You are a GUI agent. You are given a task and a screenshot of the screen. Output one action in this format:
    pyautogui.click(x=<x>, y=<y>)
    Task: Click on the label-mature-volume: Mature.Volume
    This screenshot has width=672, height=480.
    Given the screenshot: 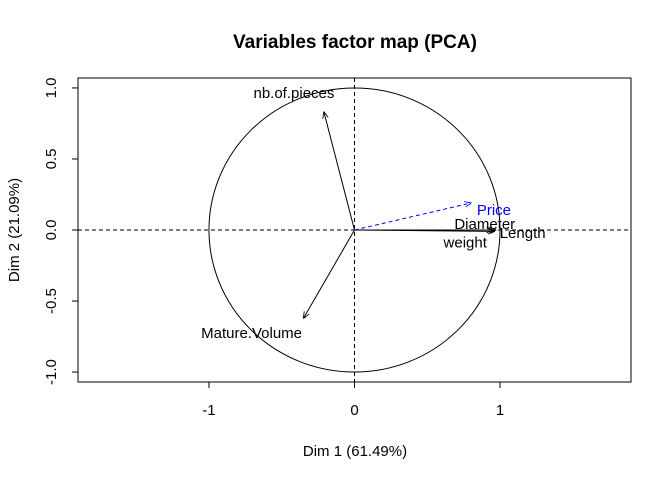 What is the action you would take?
    pyautogui.click(x=251, y=333)
    